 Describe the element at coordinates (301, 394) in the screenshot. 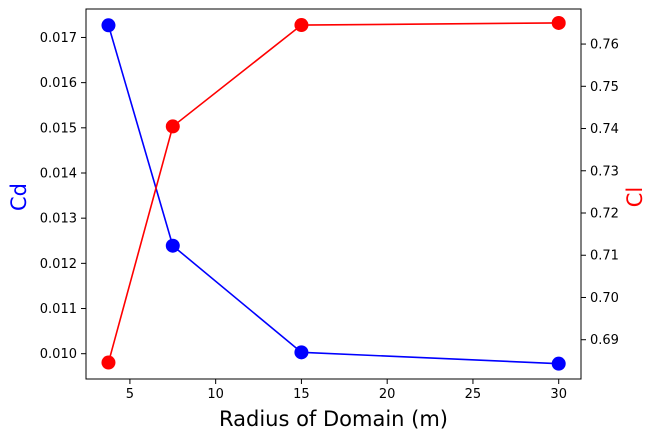

I see `x-tick-label: 15` at that location.